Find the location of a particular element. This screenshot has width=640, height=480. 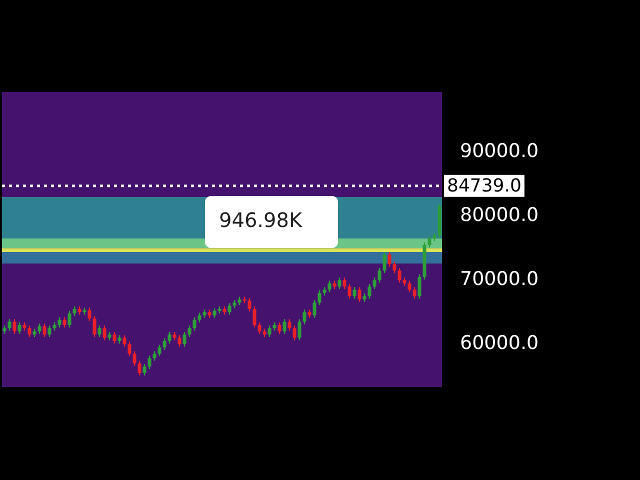

y-tick-label: 90000.0 is located at coordinates (499, 151).